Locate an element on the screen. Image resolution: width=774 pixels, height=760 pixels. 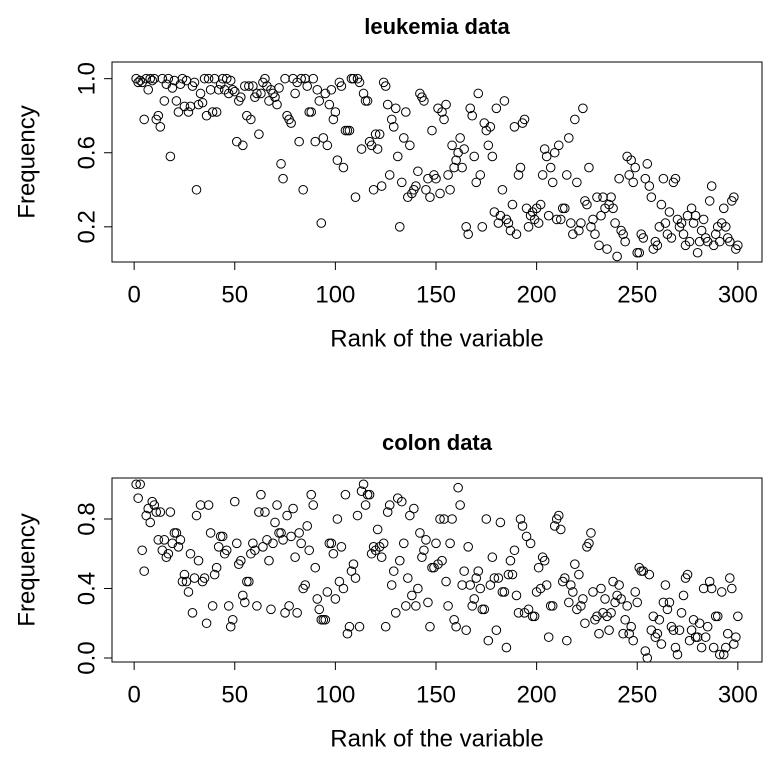
x-axis-label: Rank of the variable is located at coordinates (436, 738).